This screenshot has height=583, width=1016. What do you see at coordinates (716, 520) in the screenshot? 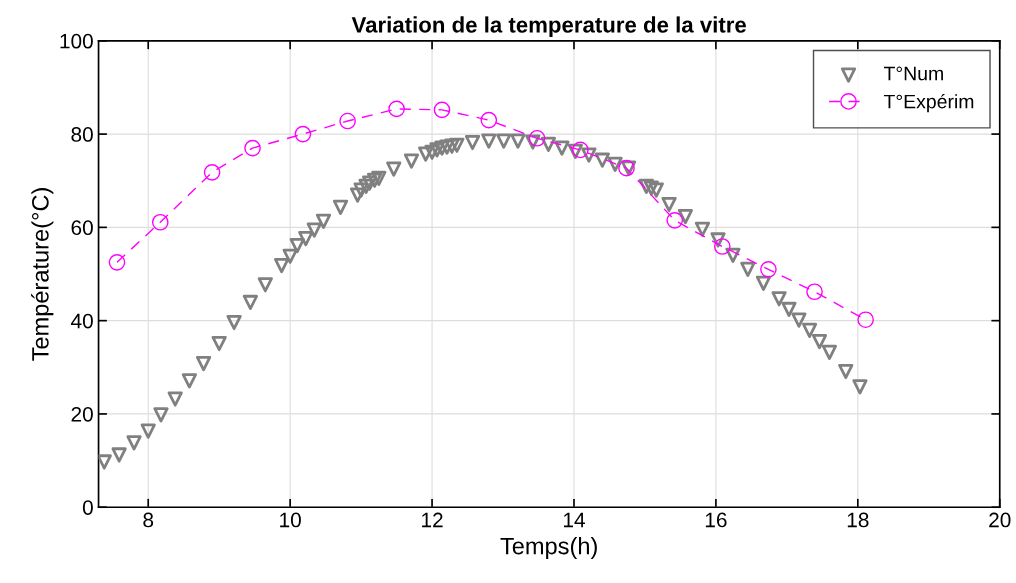
I see `x-tick-label: 16` at bounding box center [716, 520].